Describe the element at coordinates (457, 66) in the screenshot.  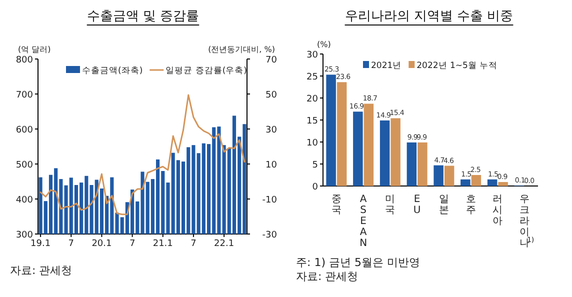
I see `legend-label: 2022년 1~5월 누적` at that location.